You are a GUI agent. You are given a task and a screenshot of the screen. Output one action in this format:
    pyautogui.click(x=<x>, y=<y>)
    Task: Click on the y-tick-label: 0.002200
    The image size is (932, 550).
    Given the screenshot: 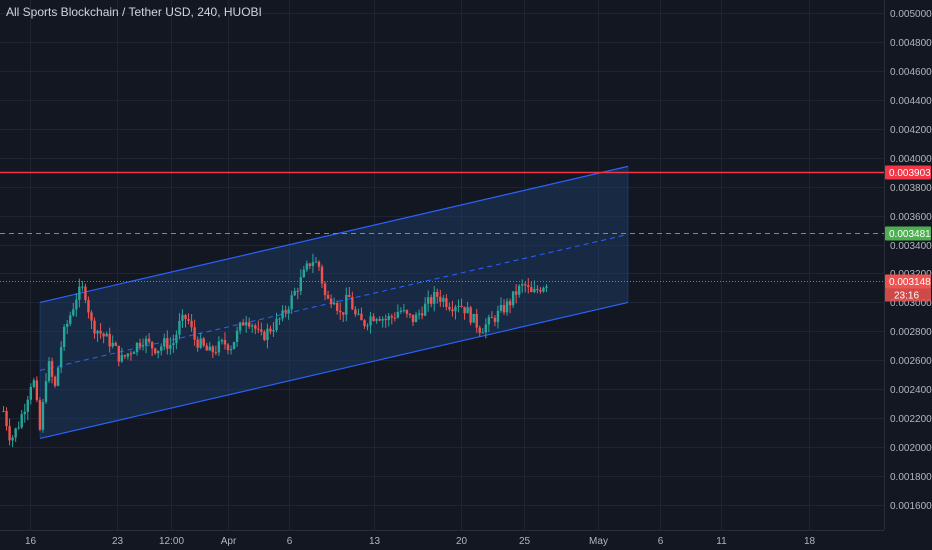 What is the action you would take?
    pyautogui.click(x=911, y=419)
    